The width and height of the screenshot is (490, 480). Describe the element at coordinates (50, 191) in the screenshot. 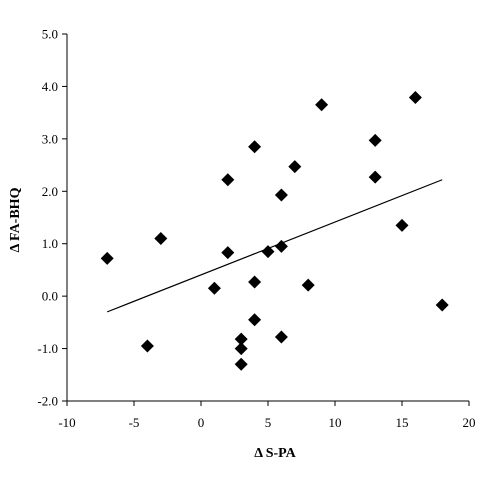

I see `y-tick-label: 2.0` at that location.